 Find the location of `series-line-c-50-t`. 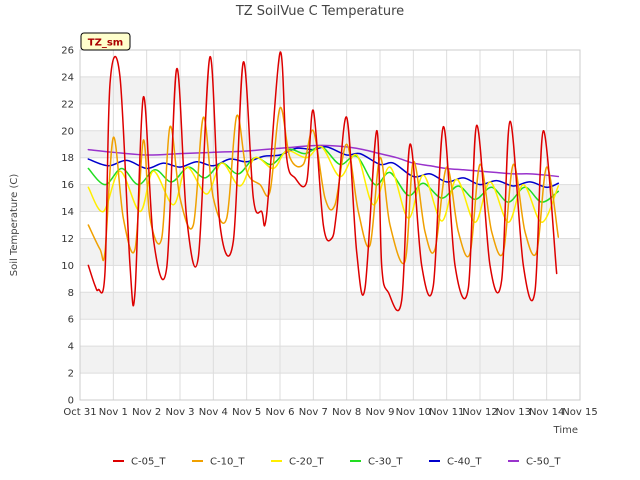

series-line-c-50-t is located at coordinates (323, 161).